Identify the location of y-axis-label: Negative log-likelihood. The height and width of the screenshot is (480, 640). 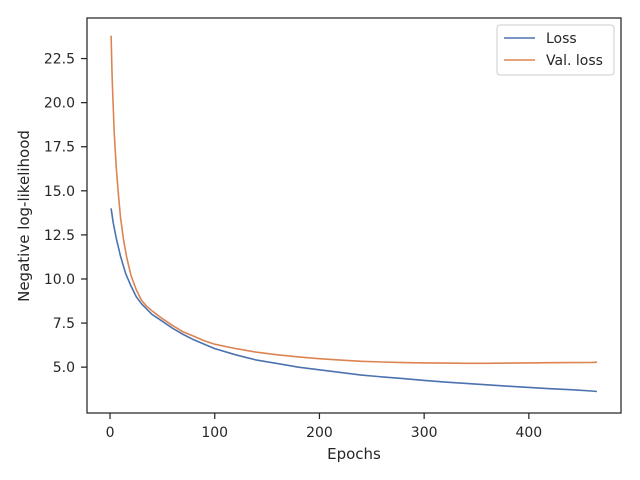
(24, 216).